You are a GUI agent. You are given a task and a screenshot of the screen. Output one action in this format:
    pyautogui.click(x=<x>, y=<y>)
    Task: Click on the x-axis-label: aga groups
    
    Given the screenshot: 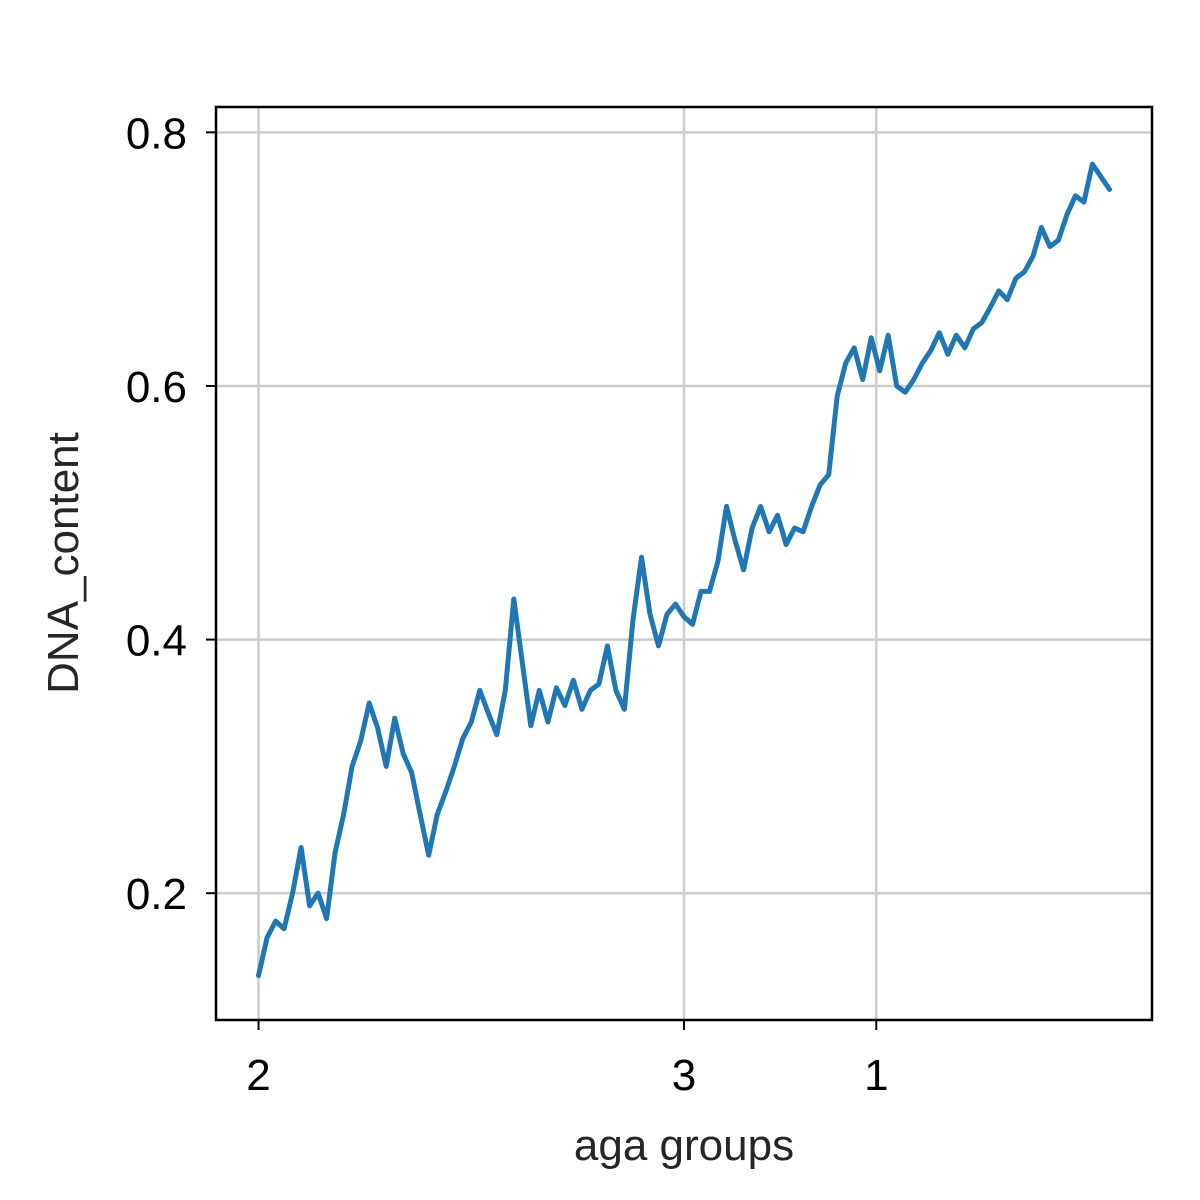 What is the action you would take?
    pyautogui.click(x=684, y=1145)
    